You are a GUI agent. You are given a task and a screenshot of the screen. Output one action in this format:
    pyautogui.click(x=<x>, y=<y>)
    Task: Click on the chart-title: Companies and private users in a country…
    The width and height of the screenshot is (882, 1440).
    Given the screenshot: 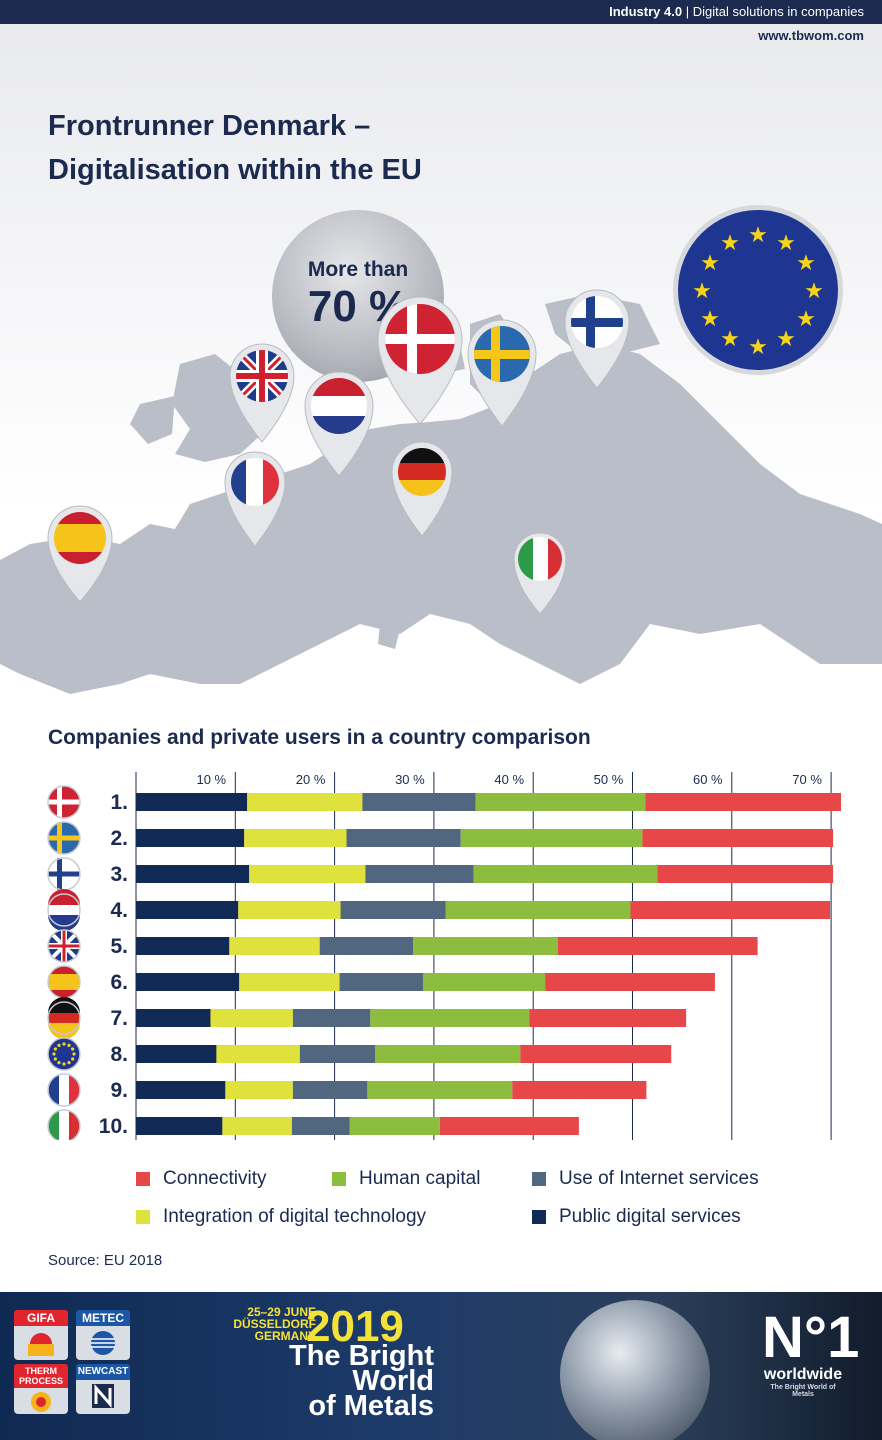 What is the action you would take?
    pyautogui.click(x=319, y=737)
    